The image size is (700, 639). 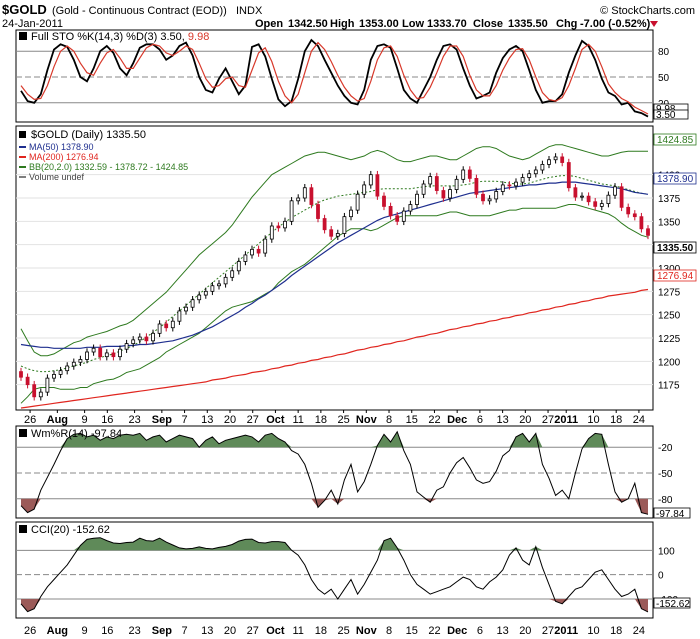 What do you see at coordinates (334, 472) in the screenshot?
I see `willr-panel` at bounding box center [334, 472].